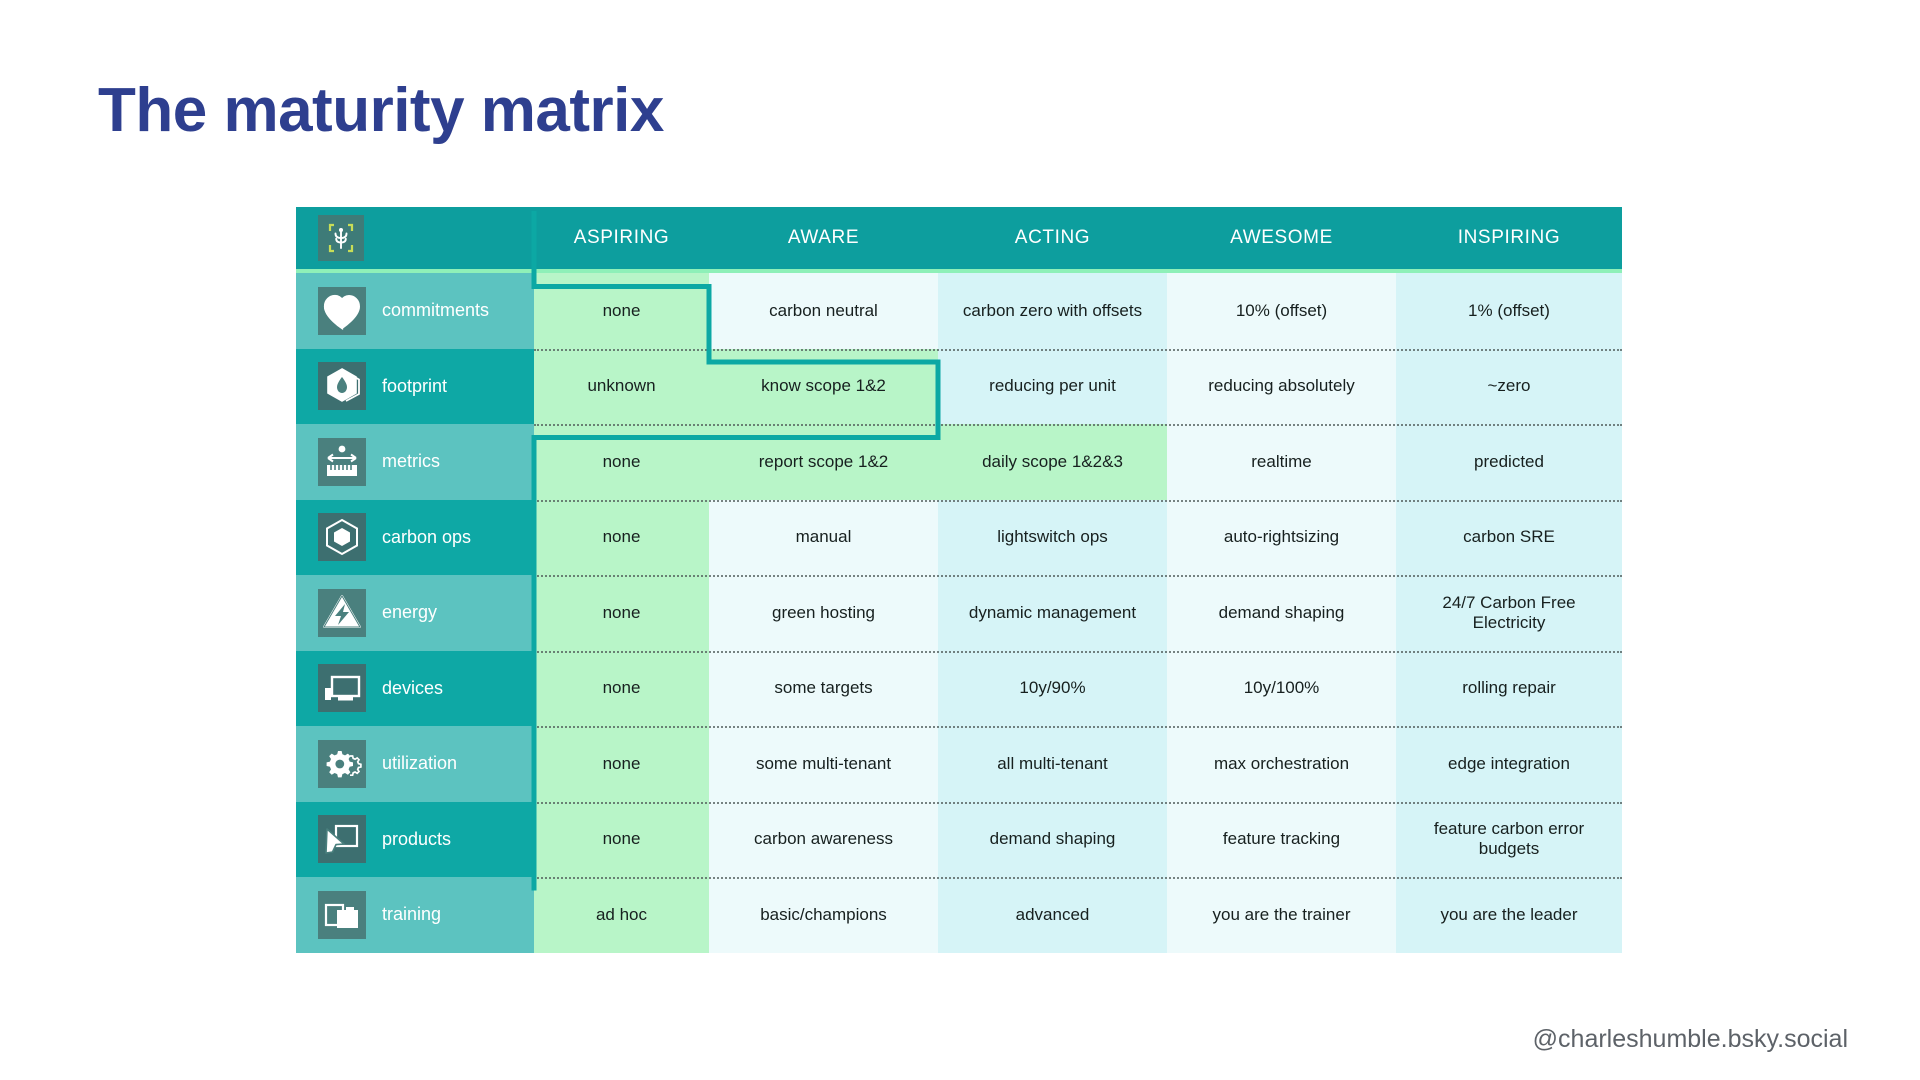 This screenshot has width=1920, height=1080. Describe the element at coordinates (342, 763) in the screenshot. I see `gears-icon` at that location.